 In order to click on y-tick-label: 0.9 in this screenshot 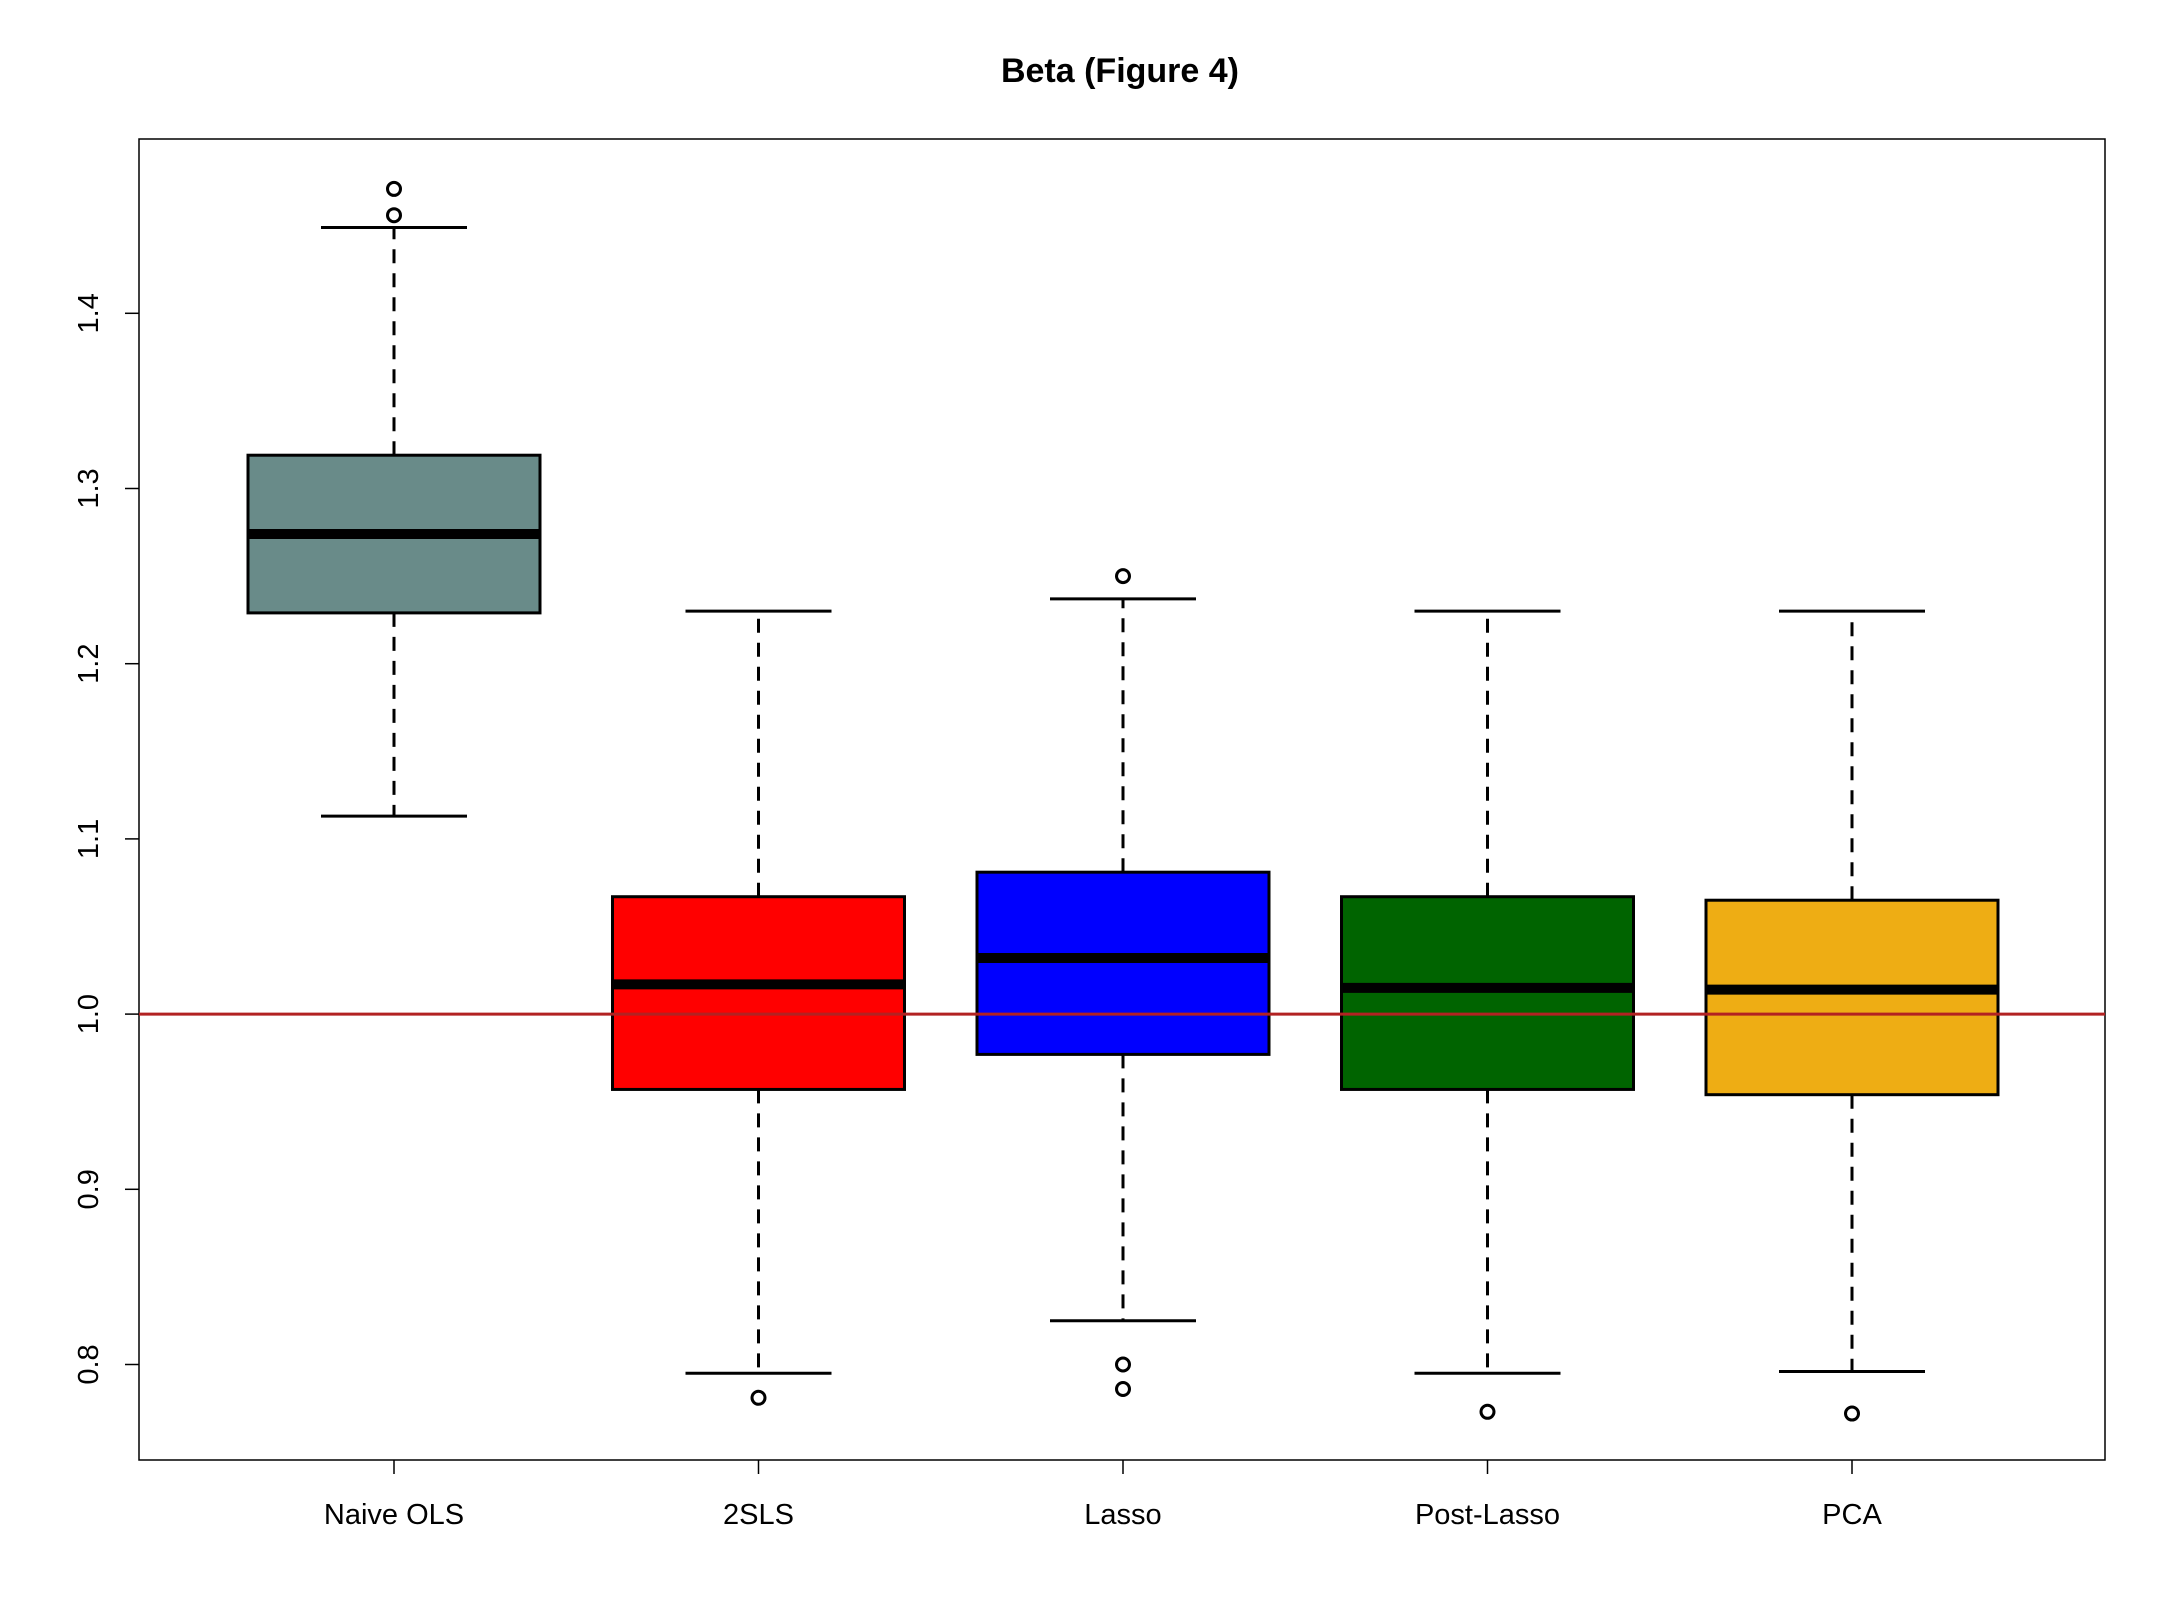, I will do `click(89, 1189)`.